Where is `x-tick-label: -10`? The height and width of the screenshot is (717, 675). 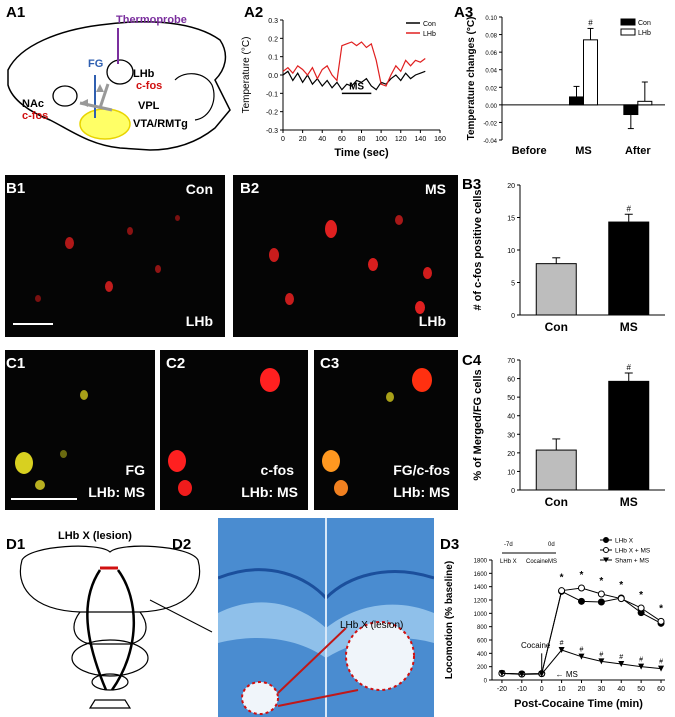 x-tick-label: -10 is located at coordinates (522, 689).